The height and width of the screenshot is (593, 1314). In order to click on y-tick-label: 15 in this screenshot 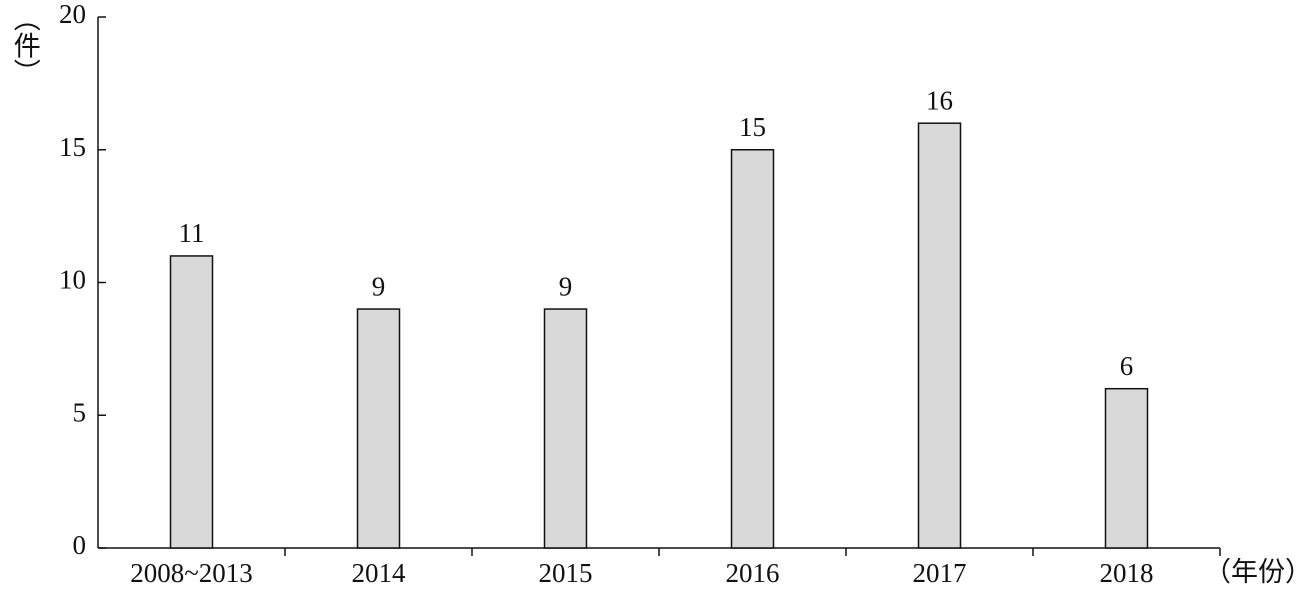, I will do `click(72, 147)`.